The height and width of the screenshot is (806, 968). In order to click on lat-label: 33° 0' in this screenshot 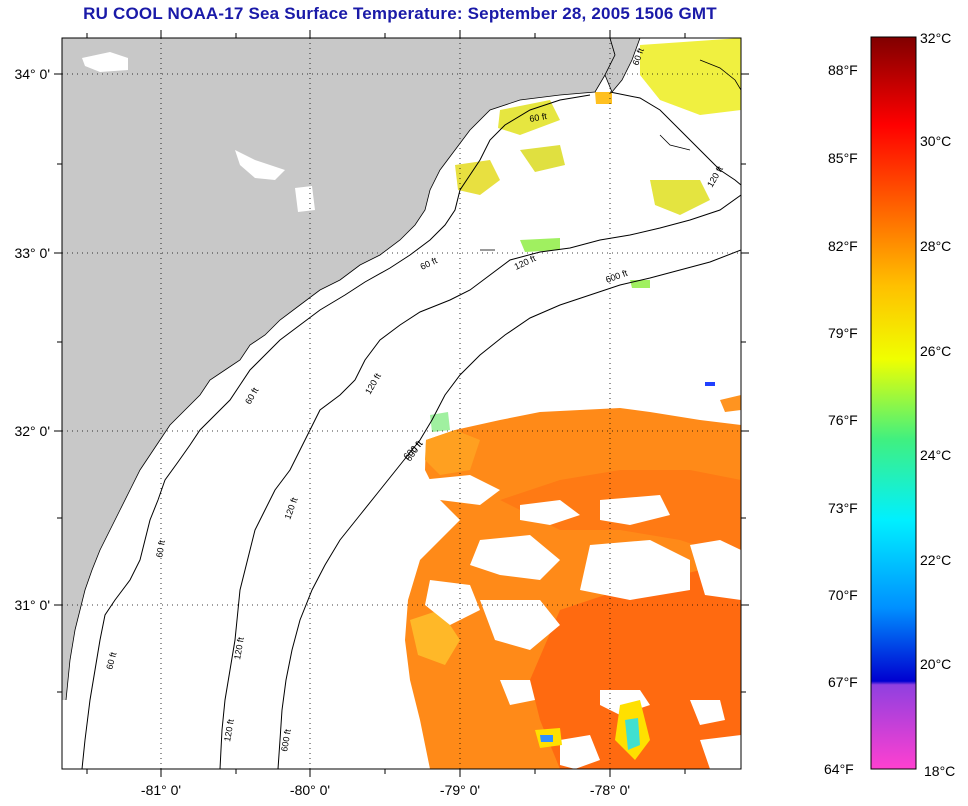, I will do `click(32, 253)`.